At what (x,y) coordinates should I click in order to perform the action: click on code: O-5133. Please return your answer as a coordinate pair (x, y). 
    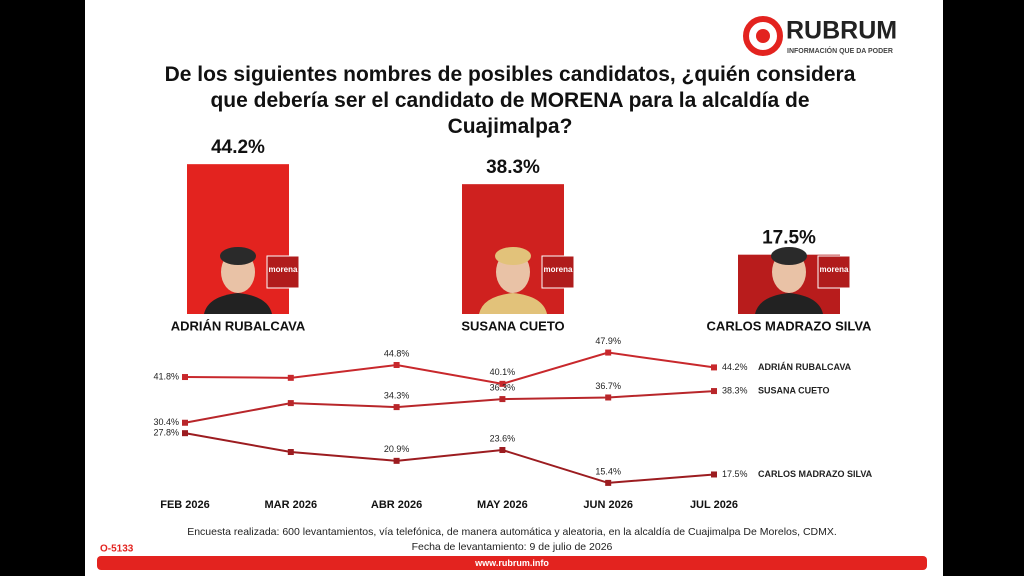
    Looking at the image, I should click on (117, 549).